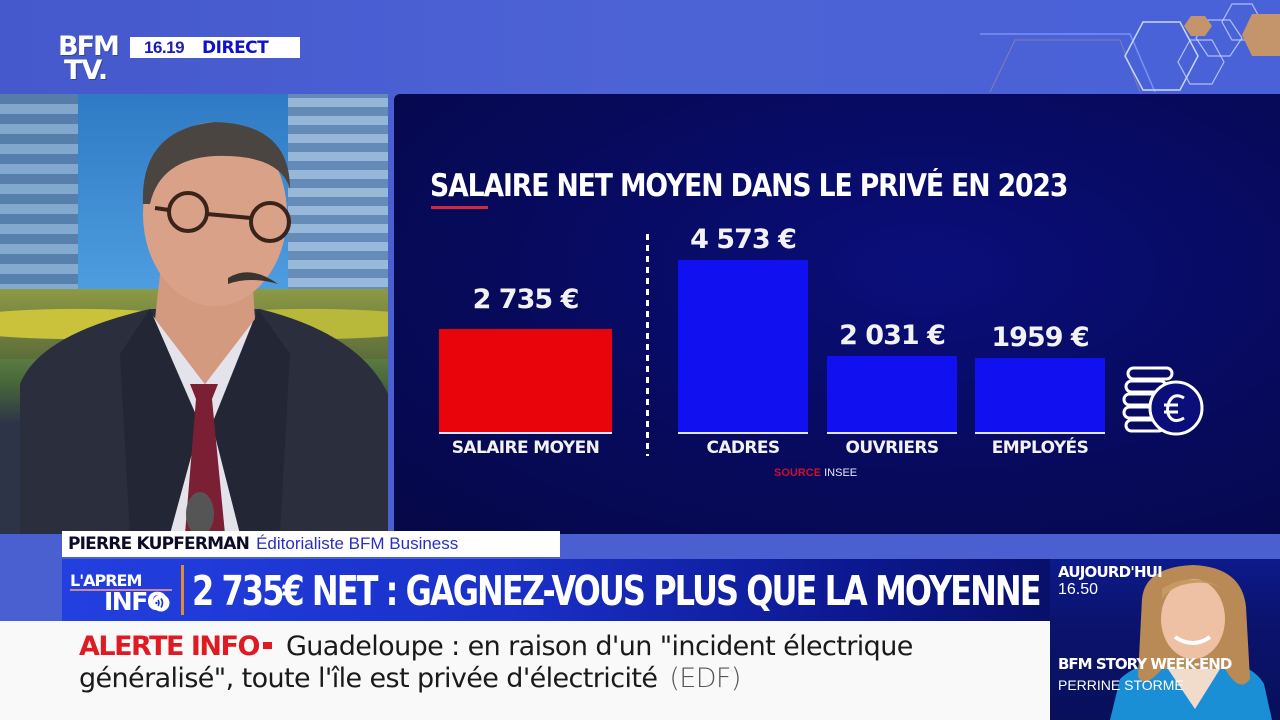 The width and height of the screenshot is (1280, 720). Describe the element at coordinates (705, 678) in the screenshot. I see `ticker-source: (EDF)` at that location.